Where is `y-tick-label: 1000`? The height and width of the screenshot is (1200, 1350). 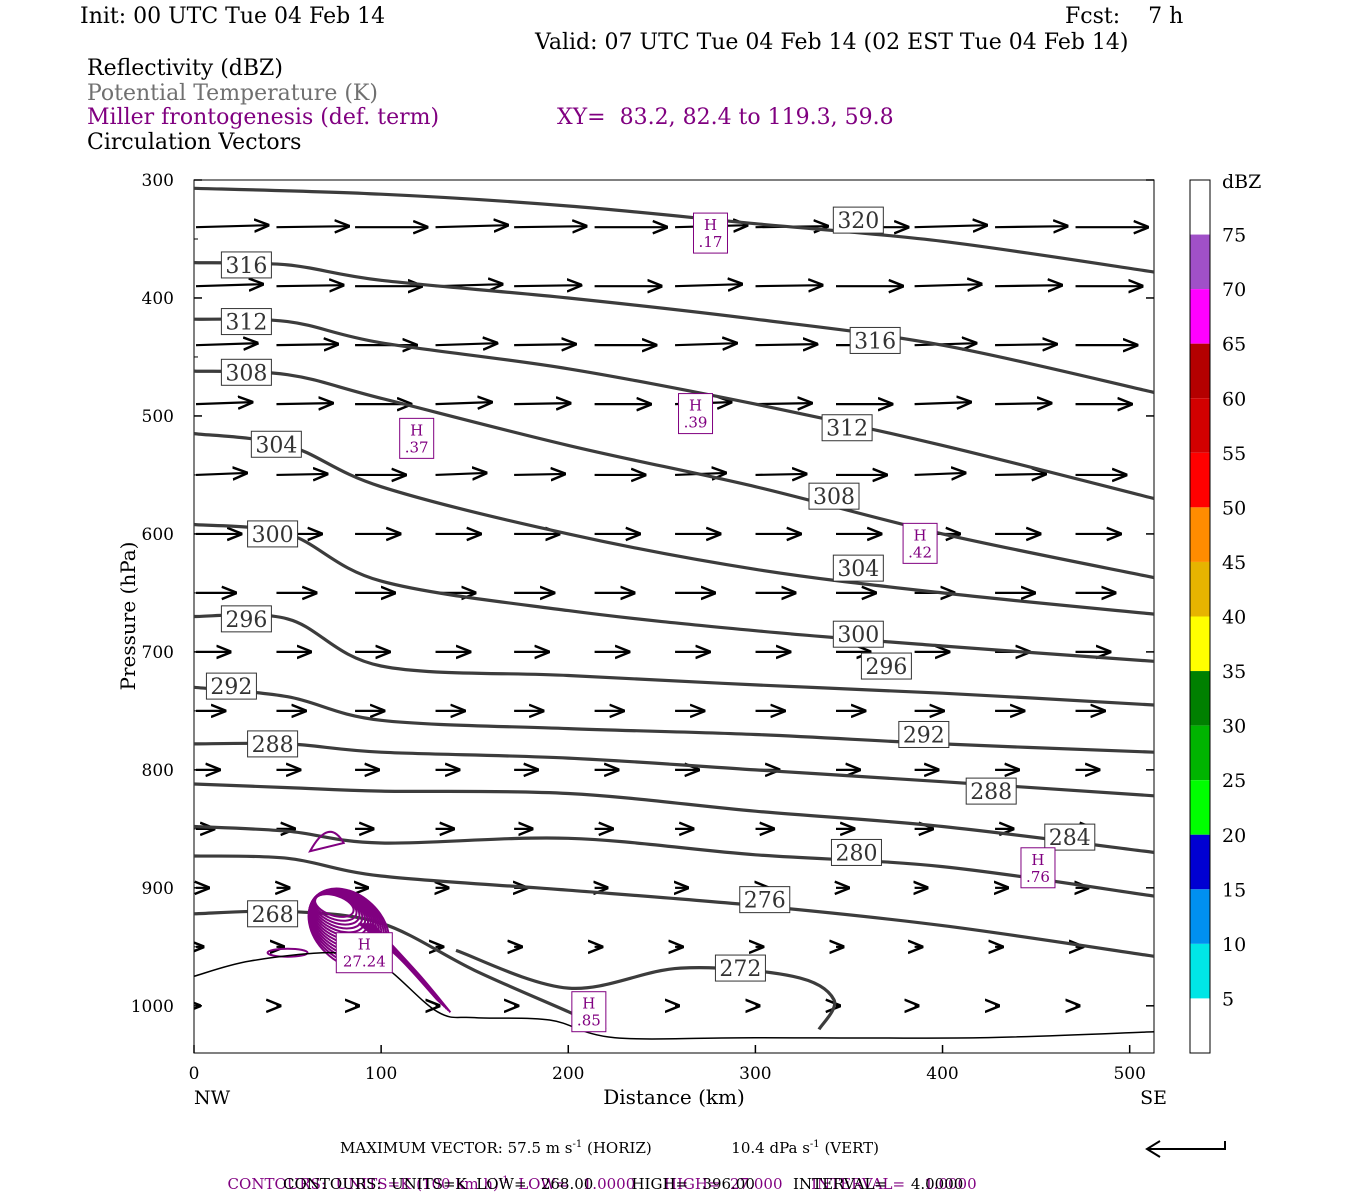 y-tick-label: 1000 is located at coordinates (152, 1007).